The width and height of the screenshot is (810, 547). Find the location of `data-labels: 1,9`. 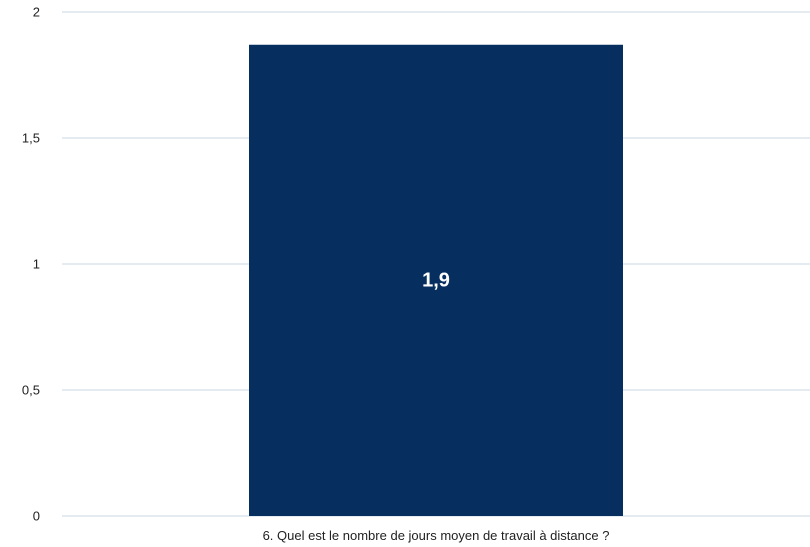

data-labels: 1,9 is located at coordinates (436, 280).